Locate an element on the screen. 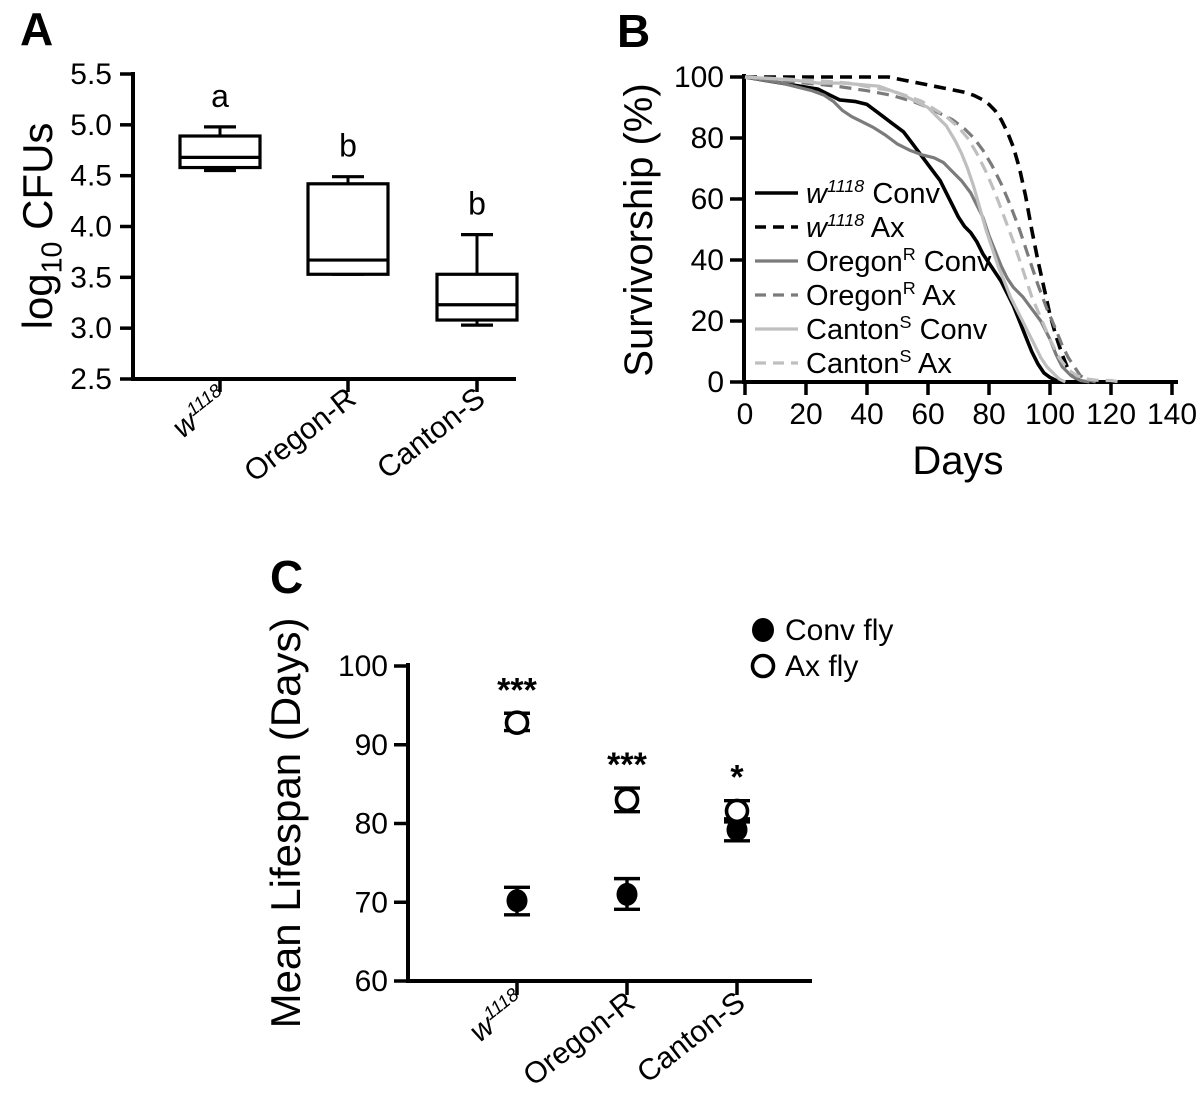 This screenshot has height=1097, width=1200. boxplot-w1118 is located at coordinates (220, 149).